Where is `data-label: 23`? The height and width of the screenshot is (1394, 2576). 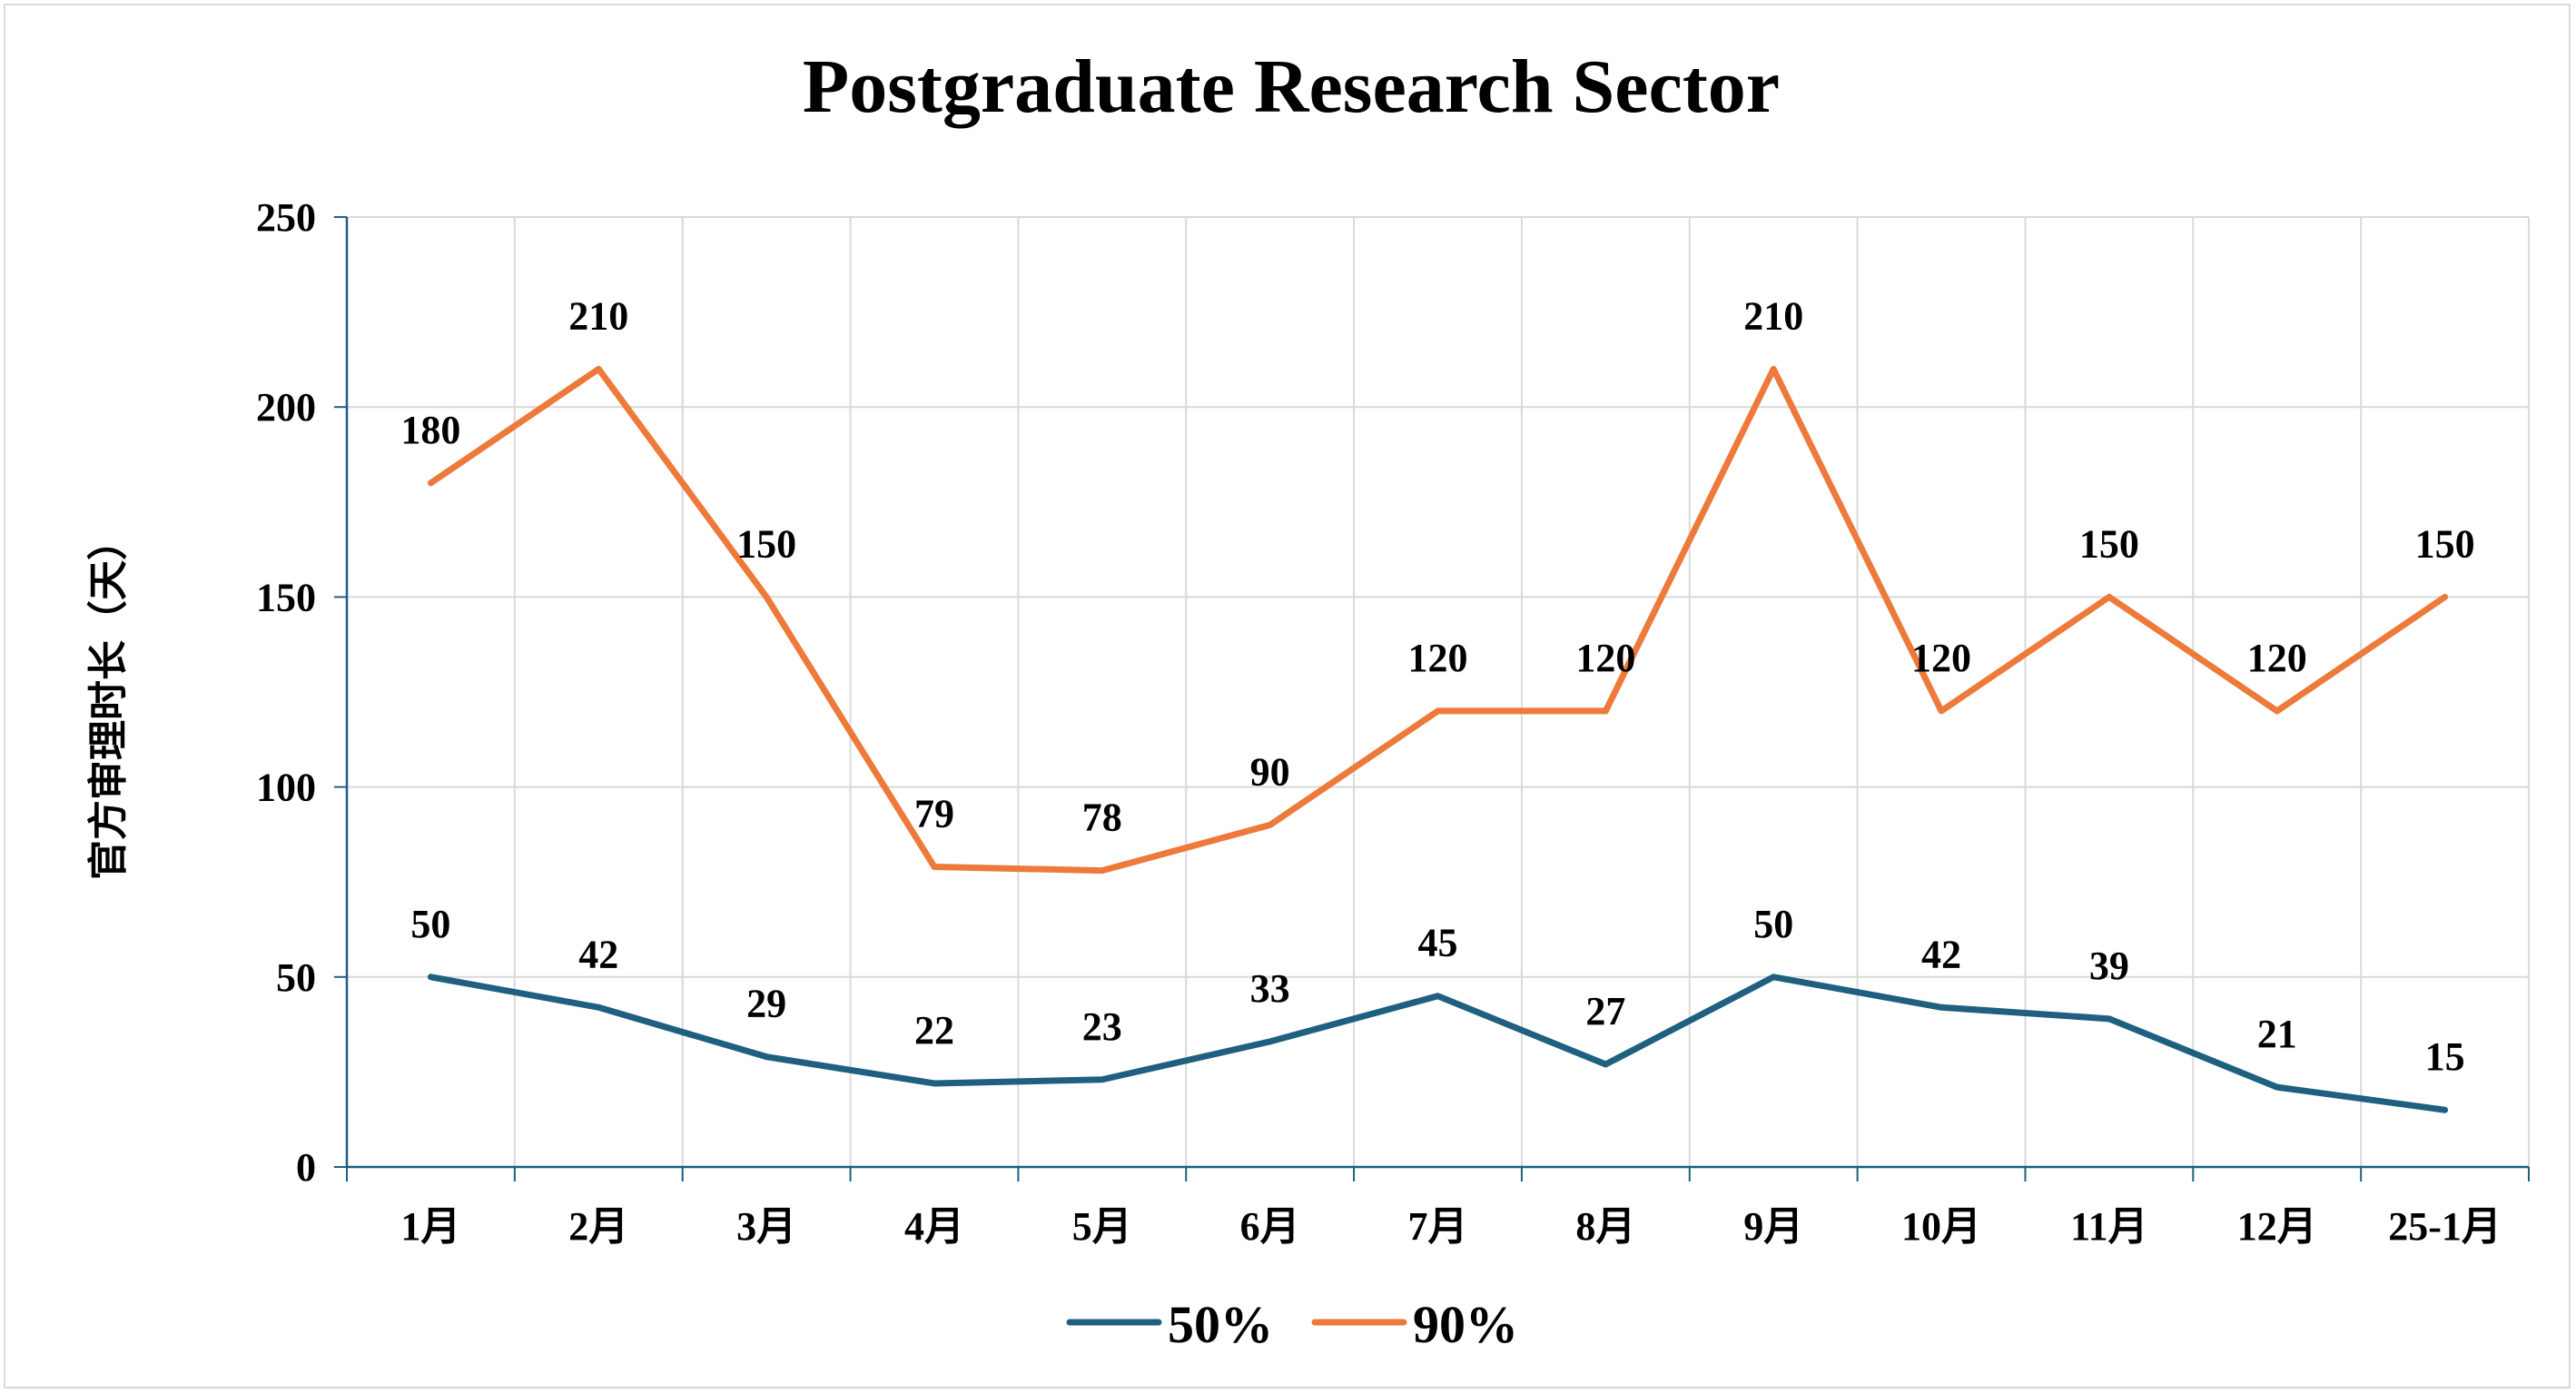 data-label: 23 is located at coordinates (1102, 1026).